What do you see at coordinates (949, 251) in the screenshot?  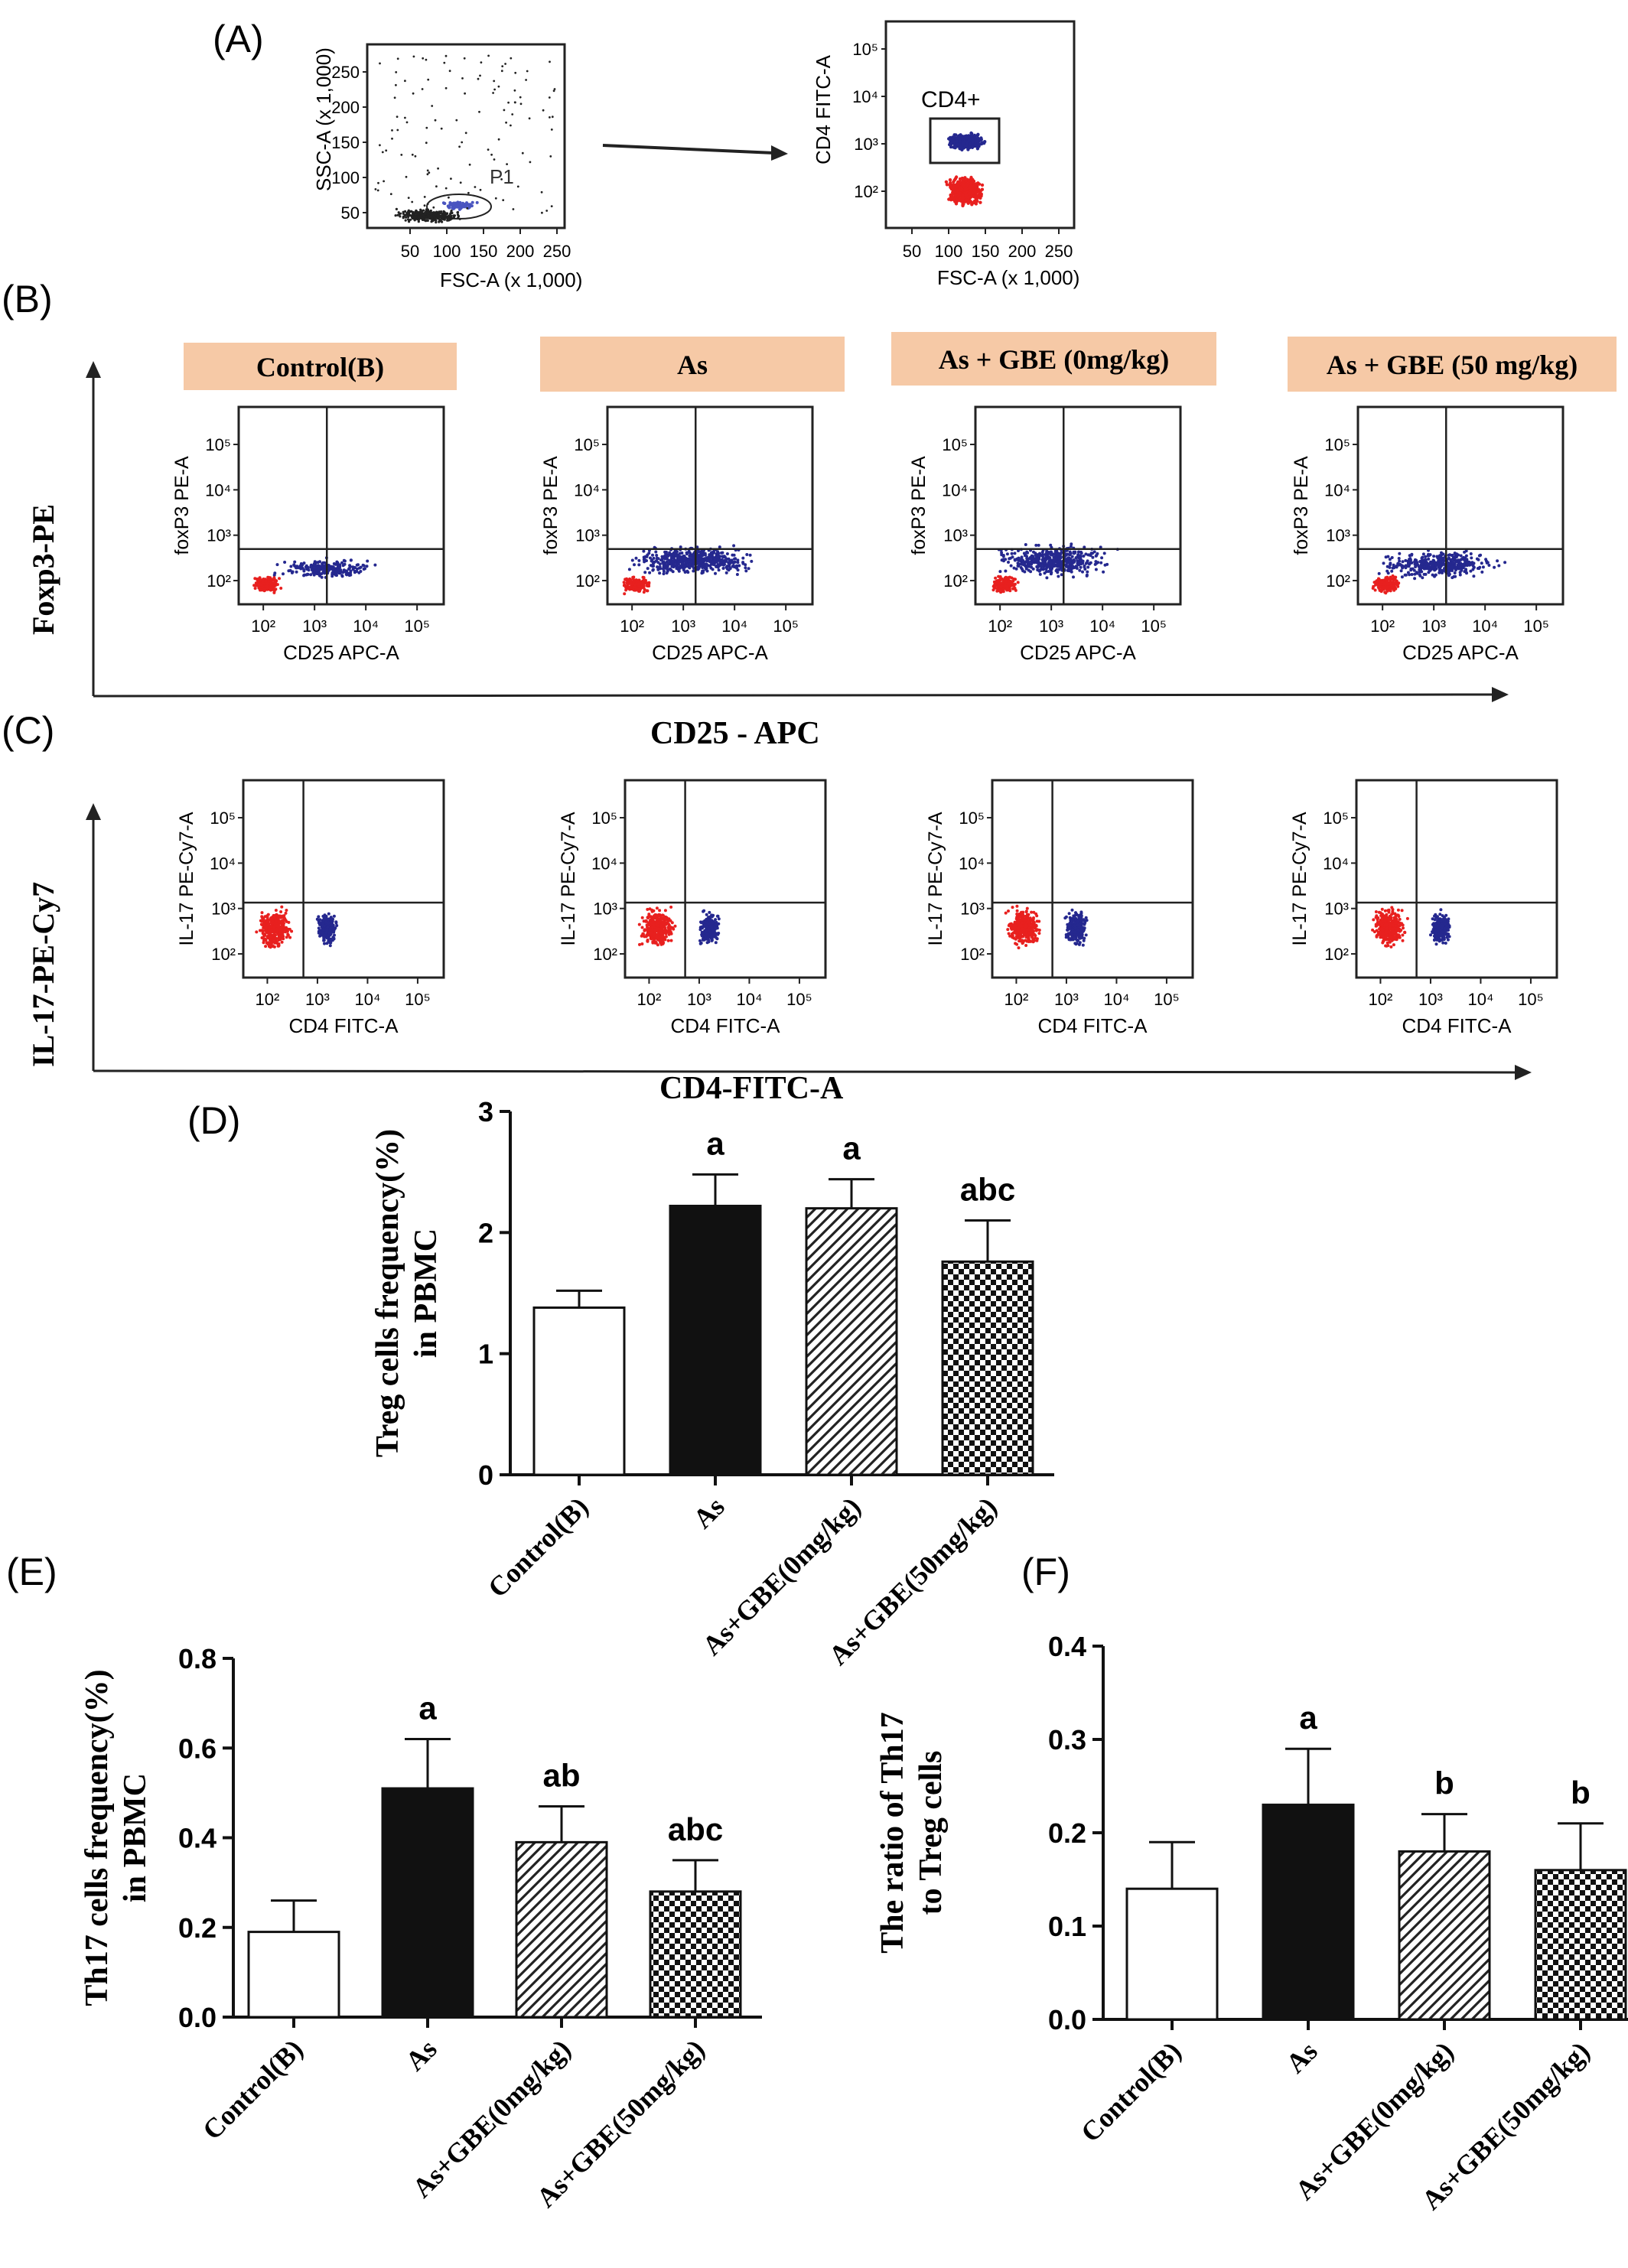 I see `tick-label: 100` at bounding box center [949, 251].